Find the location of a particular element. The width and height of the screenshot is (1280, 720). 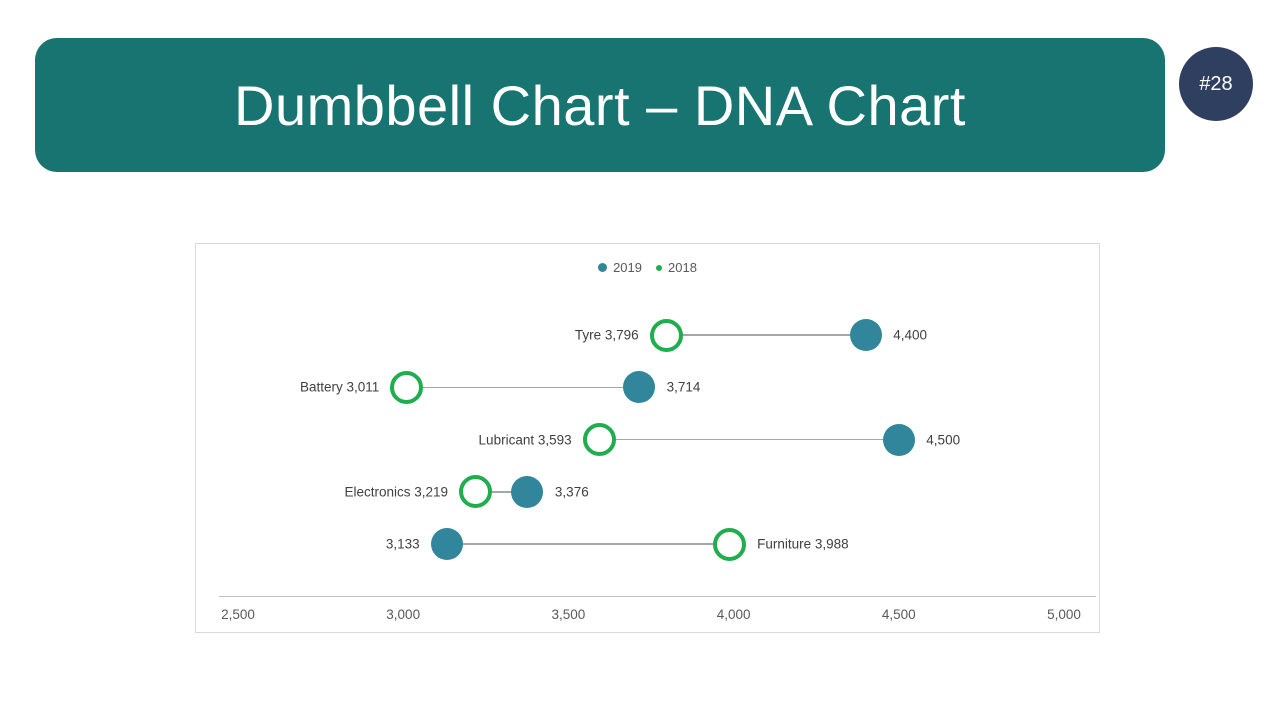

point-label-2019: 4,500 is located at coordinates (943, 439).